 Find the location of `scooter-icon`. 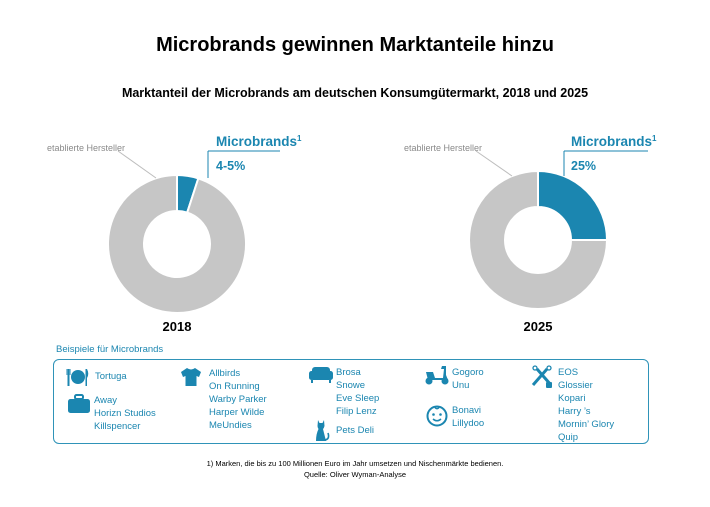

scooter-icon is located at coordinates (437, 375).